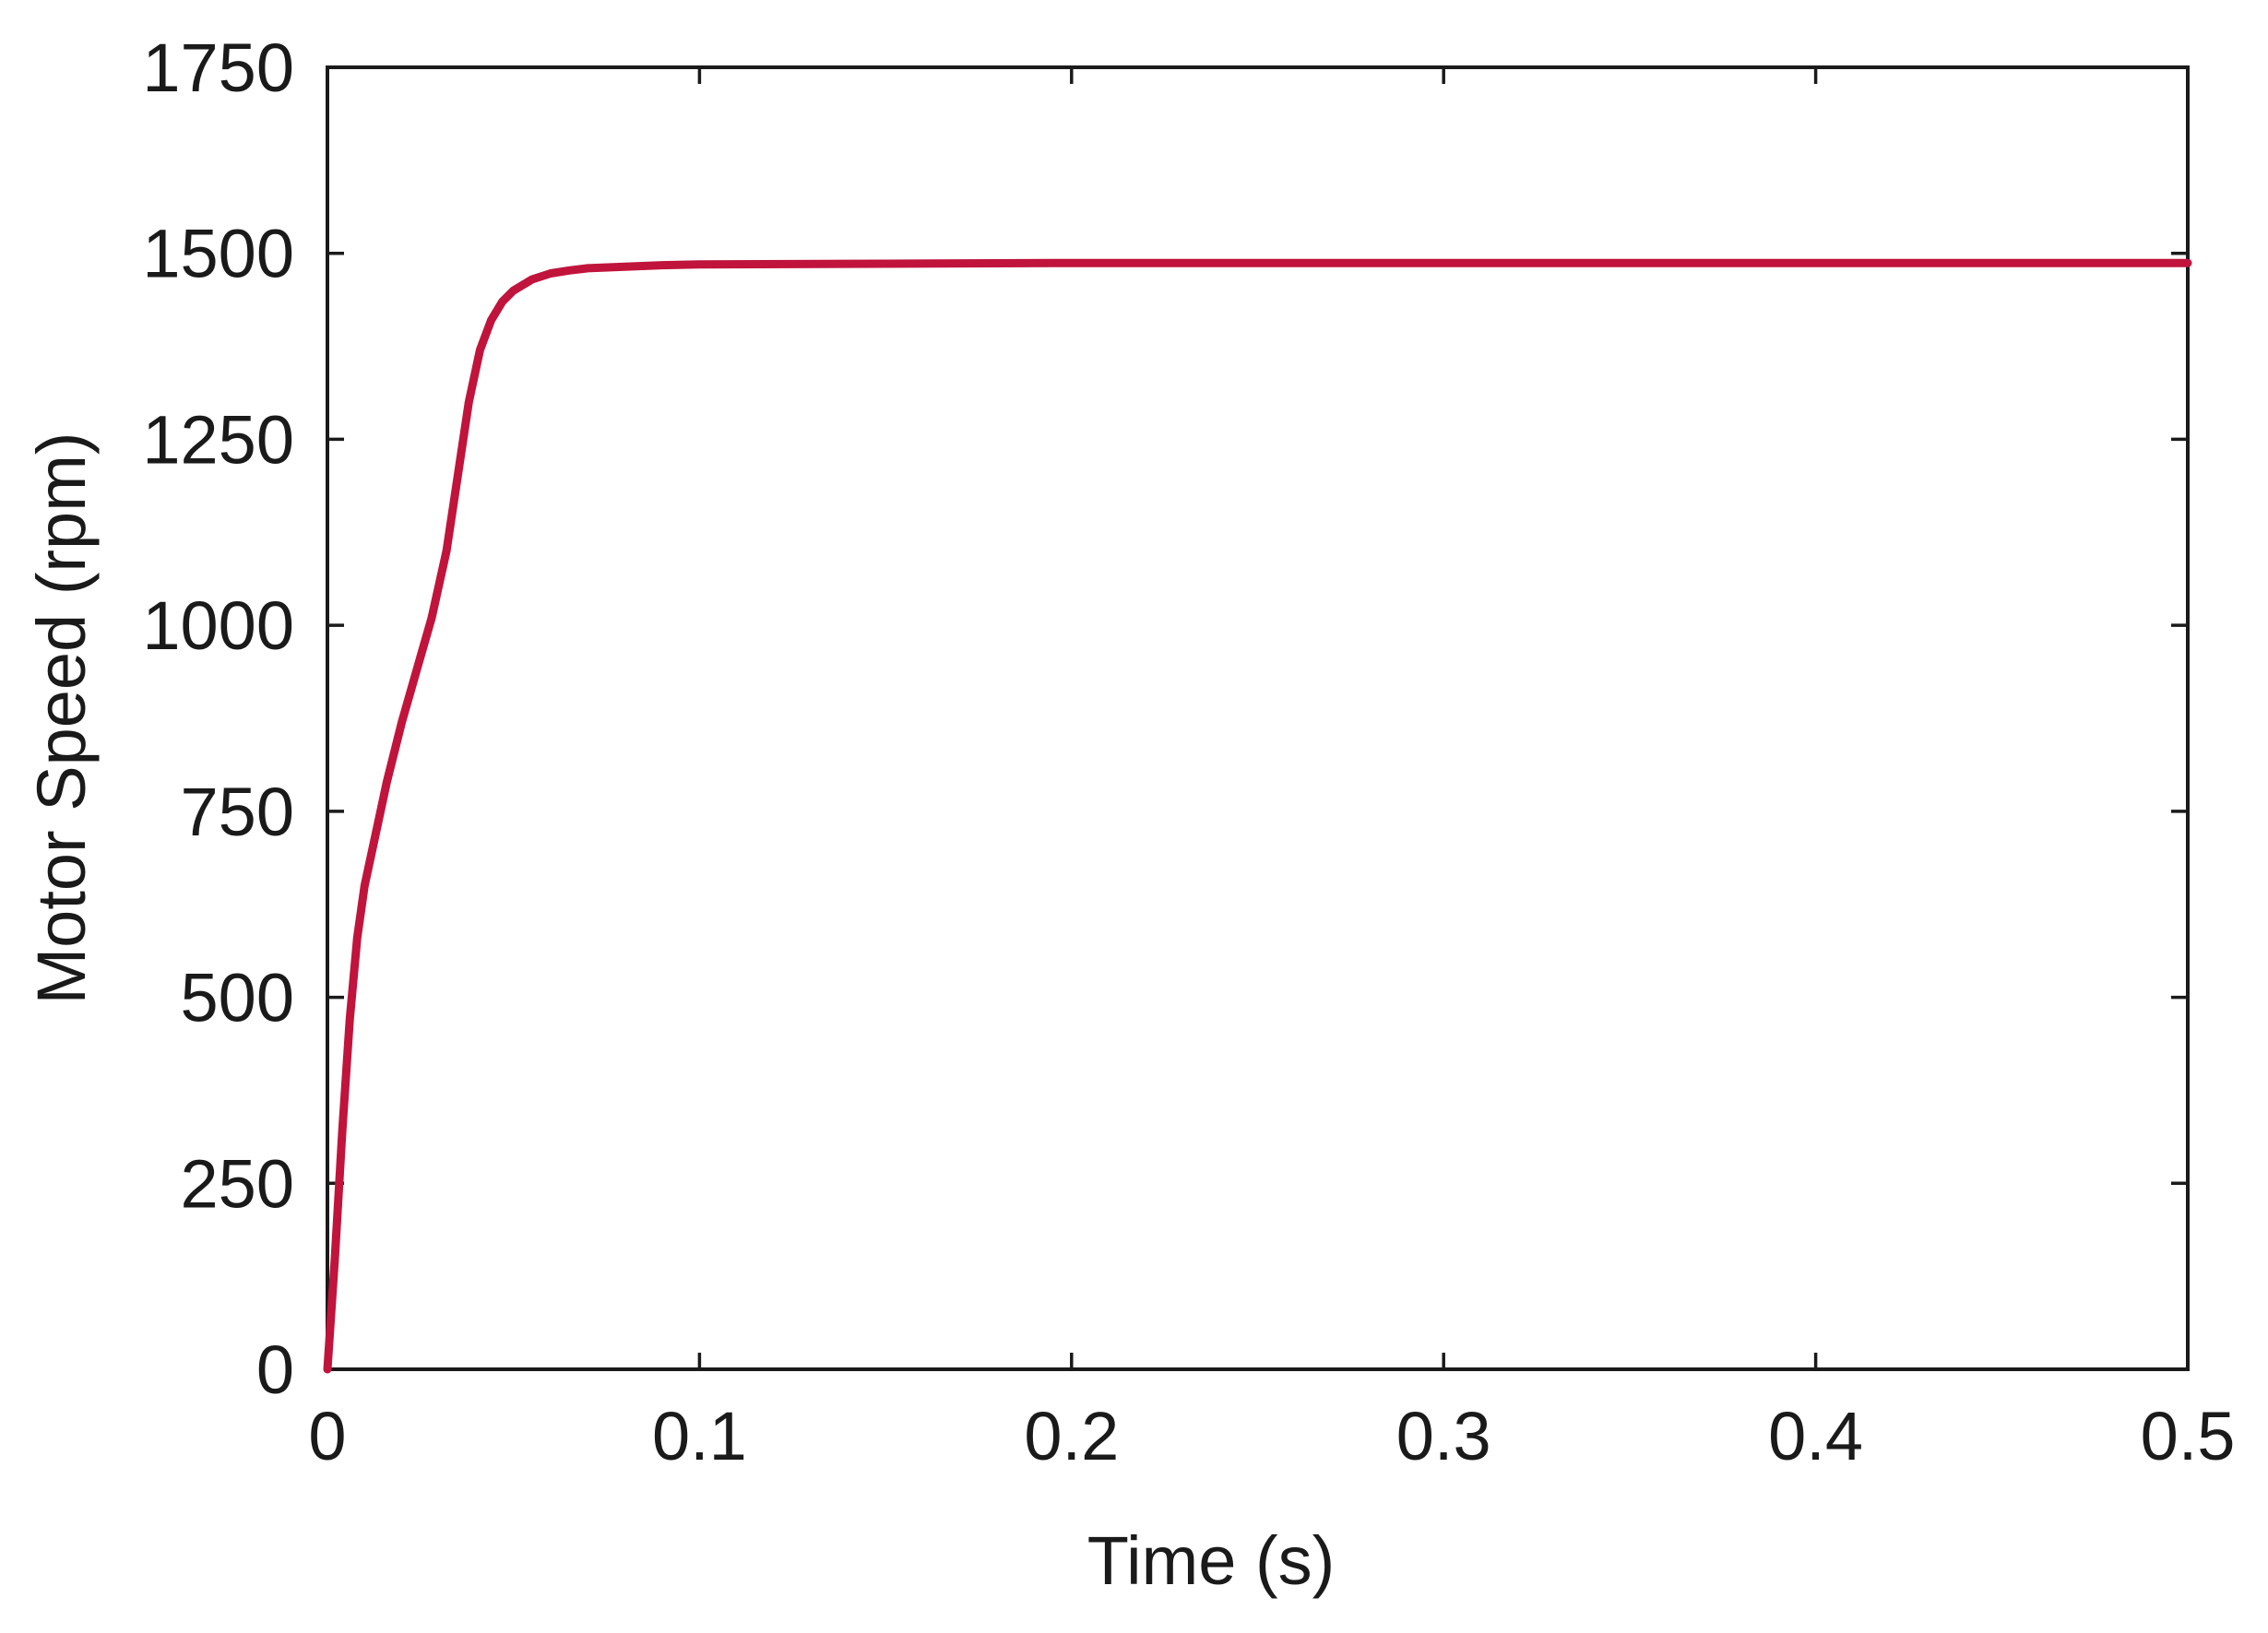 The width and height of the screenshot is (2268, 1633). I want to click on y-tick-label: 250, so click(237, 1183).